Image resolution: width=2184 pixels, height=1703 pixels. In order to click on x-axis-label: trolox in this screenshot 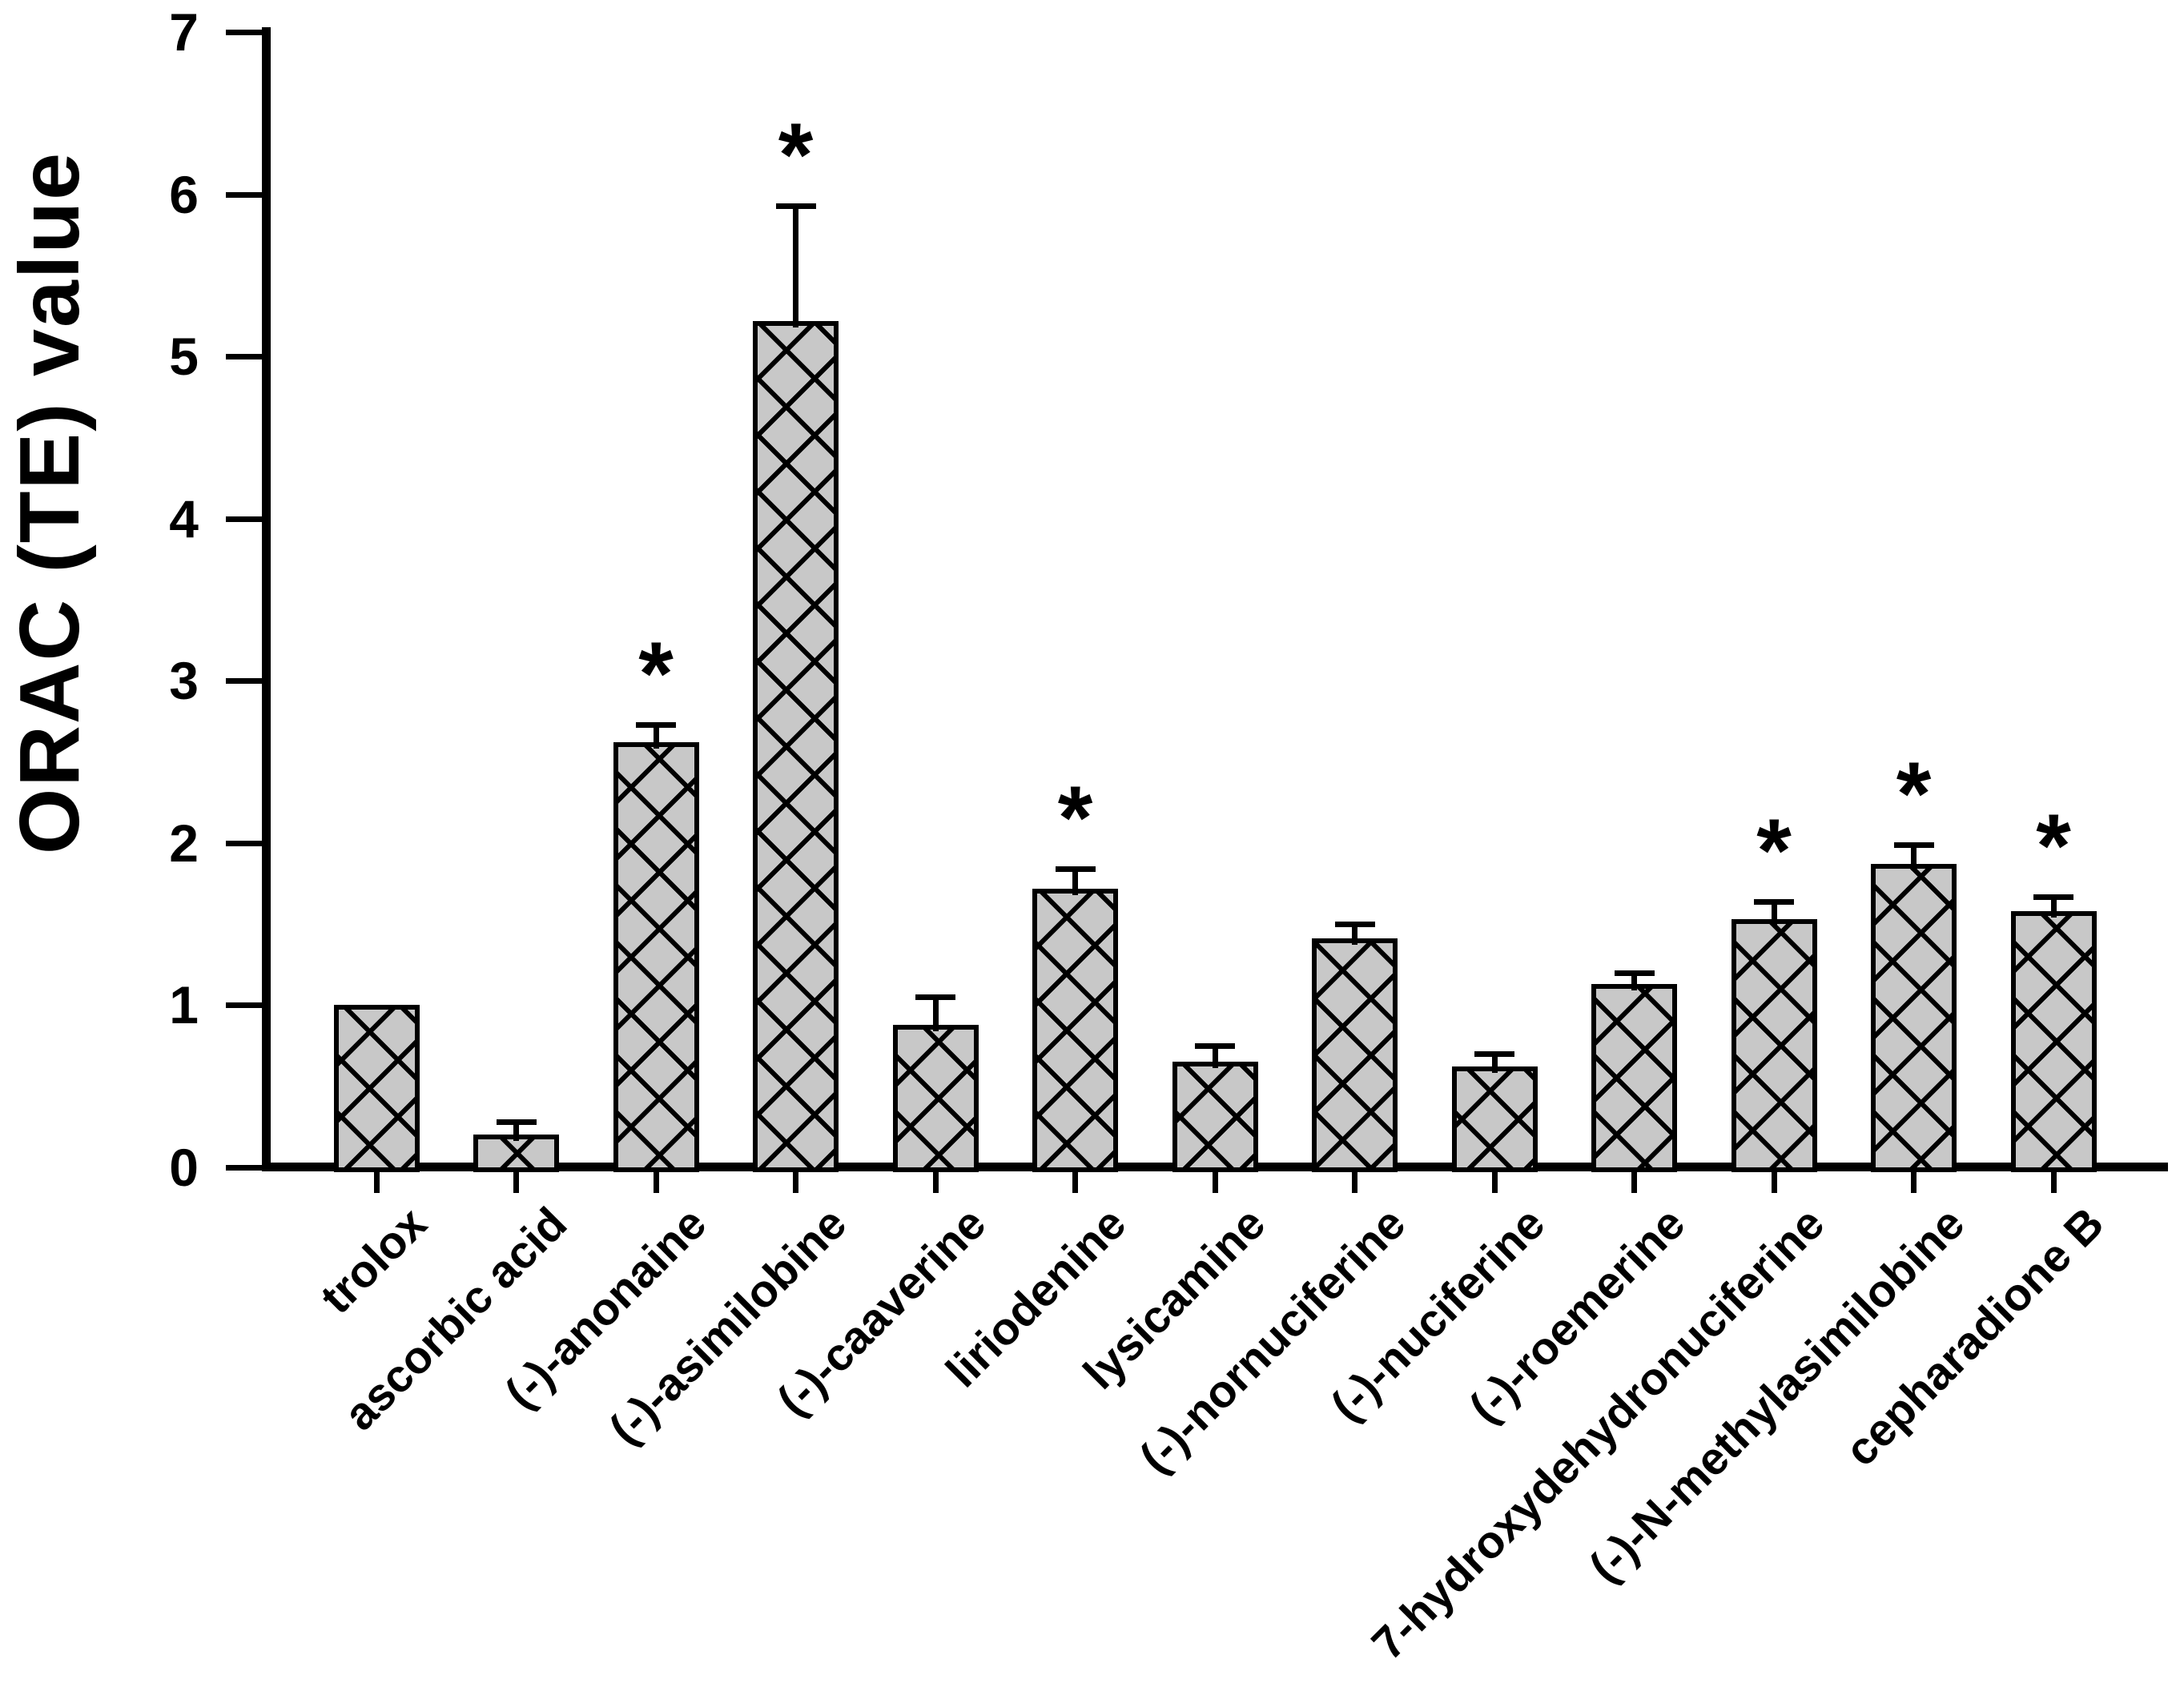, I will do `click(374, 1261)`.